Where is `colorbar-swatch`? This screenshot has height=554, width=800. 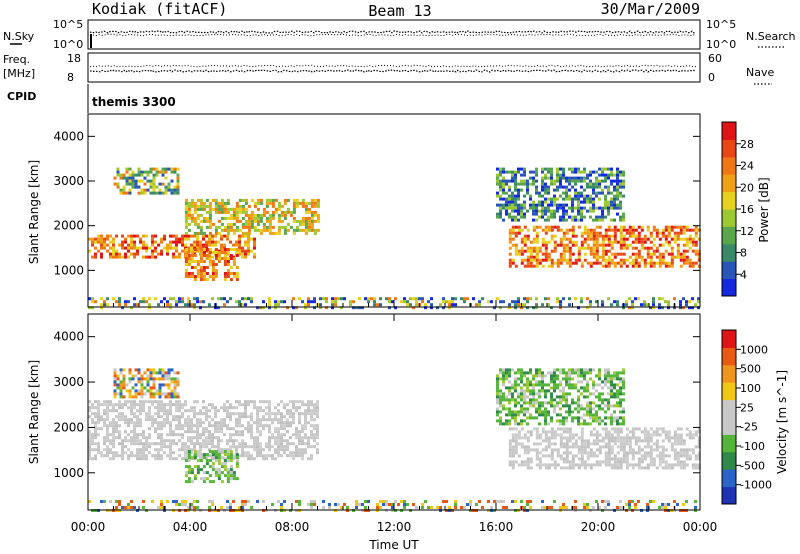 colorbar-swatch is located at coordinates (729, 287).